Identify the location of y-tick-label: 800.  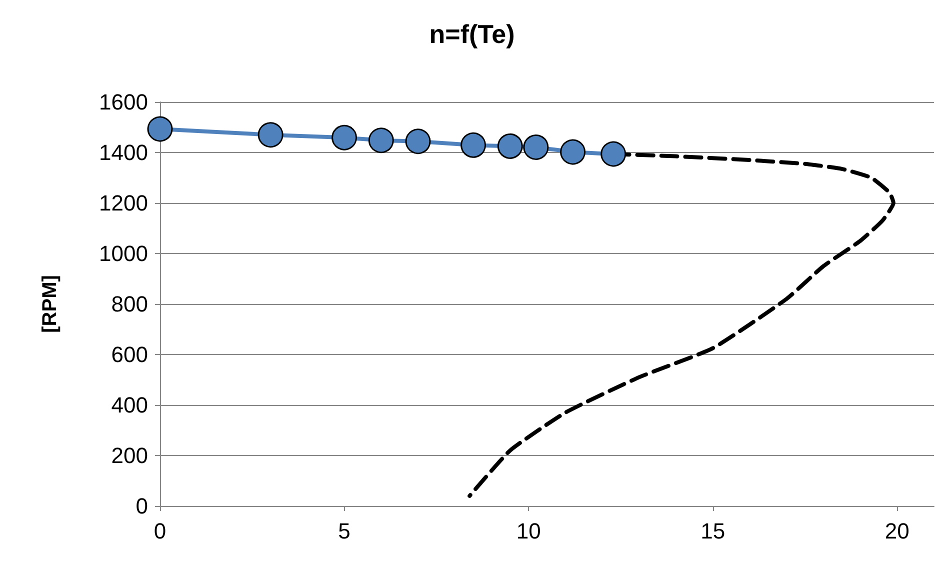
(129, 304).